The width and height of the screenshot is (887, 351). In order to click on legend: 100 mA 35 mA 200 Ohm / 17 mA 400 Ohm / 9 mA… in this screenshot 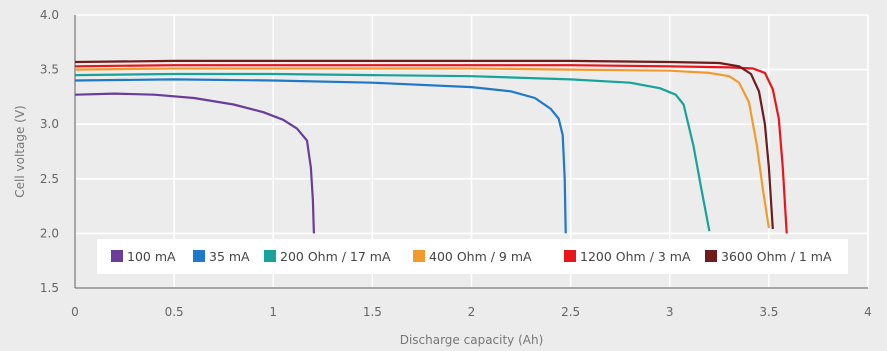, I will do `click(472, 256)`.